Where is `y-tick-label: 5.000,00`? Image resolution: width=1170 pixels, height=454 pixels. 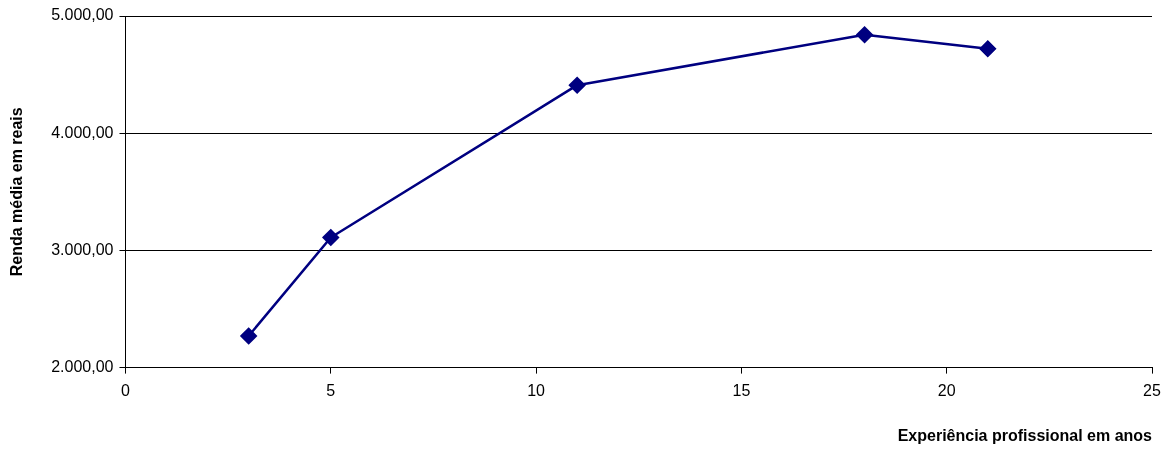
y-tick-label: 5.000,00 is located at coordinates (82, 15).